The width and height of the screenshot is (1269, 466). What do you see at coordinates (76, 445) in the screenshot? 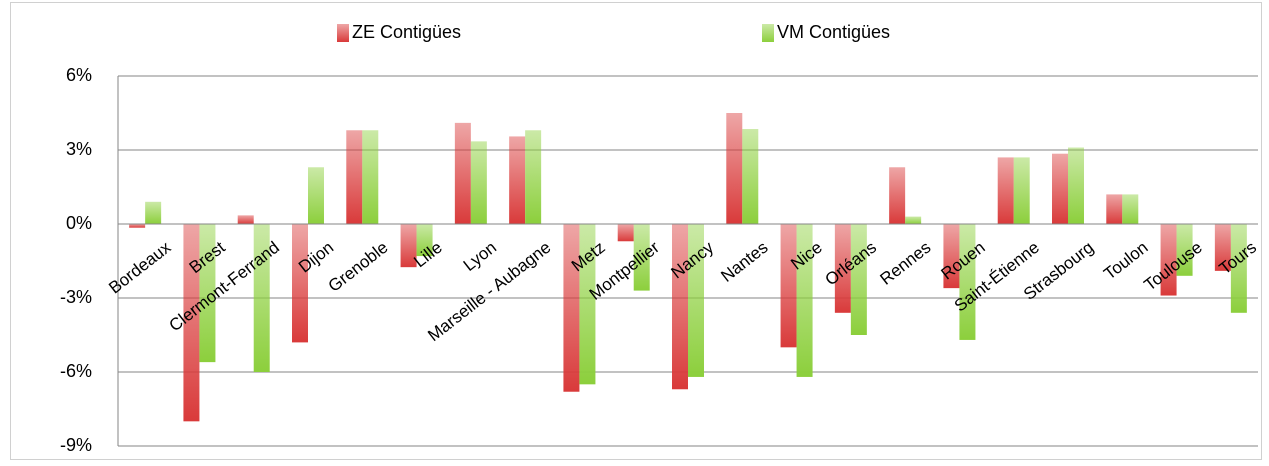
I see `y-tick-label: -9%` at bounding box center [76, 445].